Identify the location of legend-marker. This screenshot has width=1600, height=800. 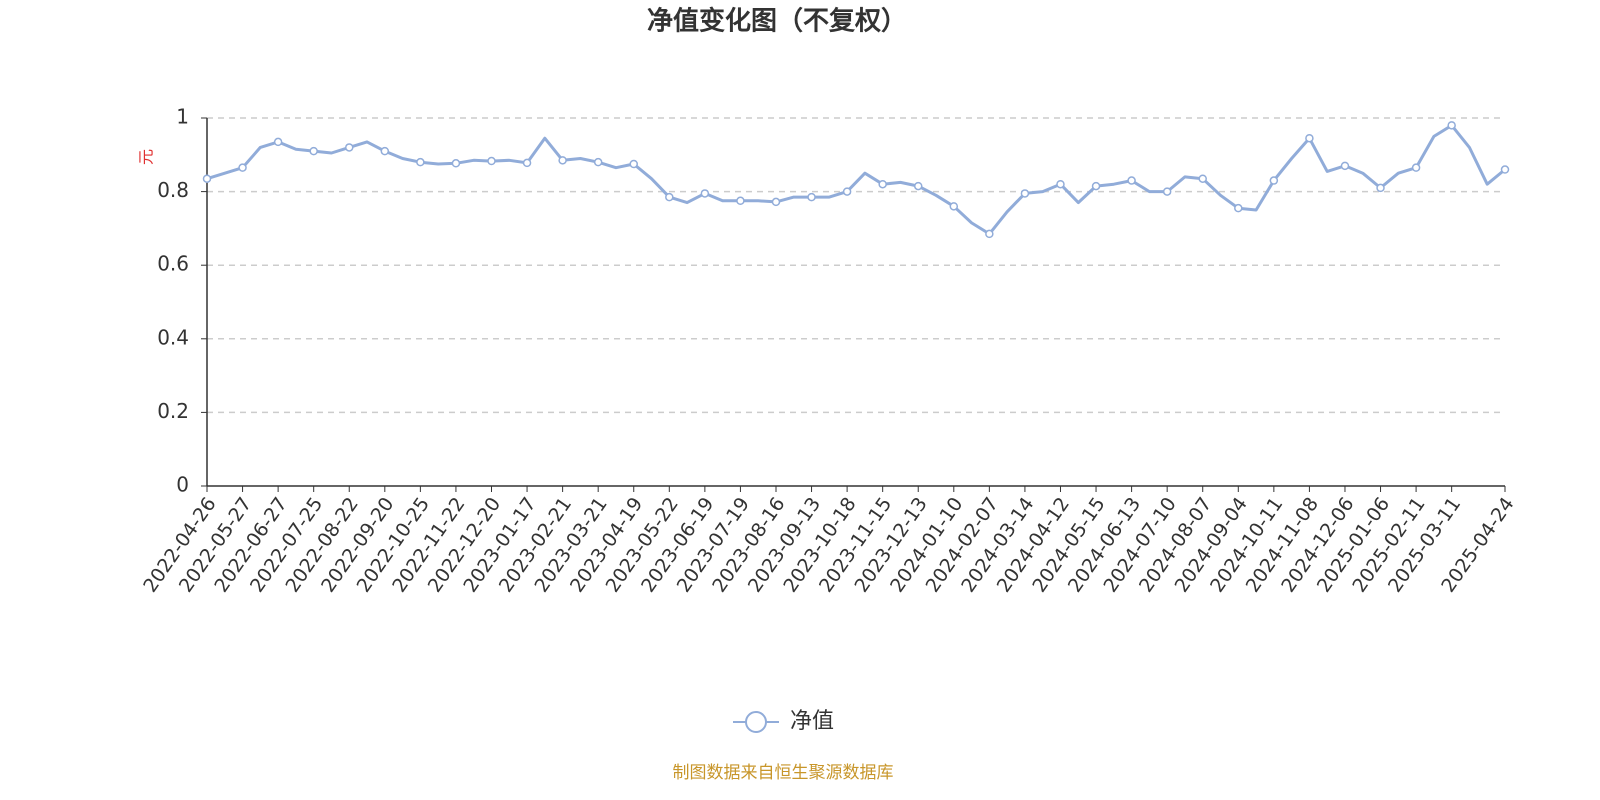
(756, 722).